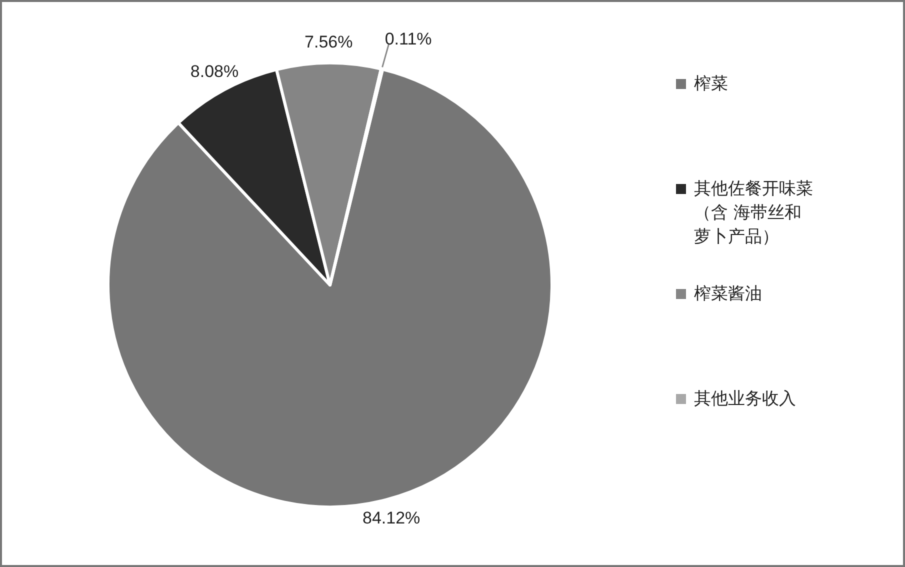  I want to click on legend-label: 榨菜酱油, so click(728, 294).